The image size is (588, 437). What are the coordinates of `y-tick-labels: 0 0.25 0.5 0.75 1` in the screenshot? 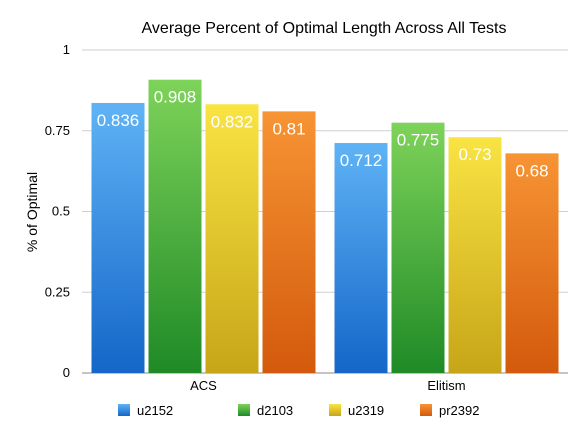 It's located at (57, 211).